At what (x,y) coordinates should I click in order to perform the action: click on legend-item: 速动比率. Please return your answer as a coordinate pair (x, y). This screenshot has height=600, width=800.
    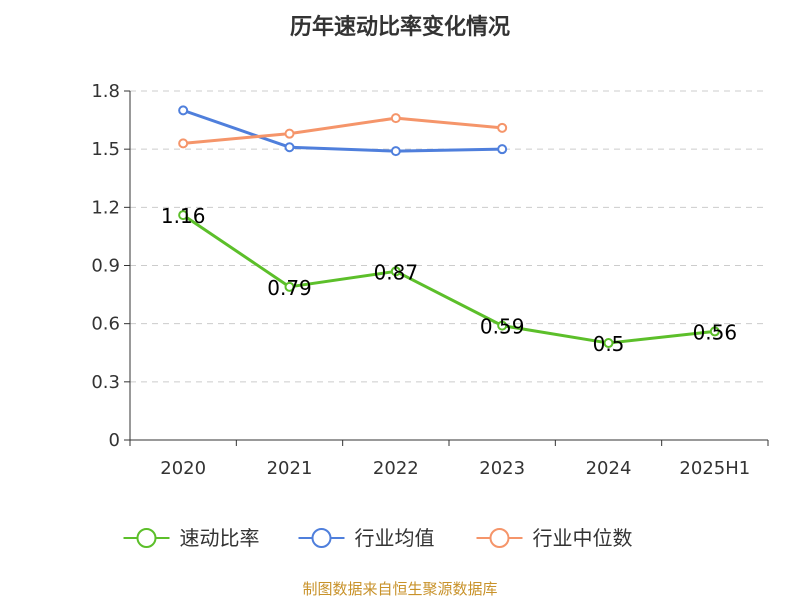
    Looking at the image, I should click on (191, 538).